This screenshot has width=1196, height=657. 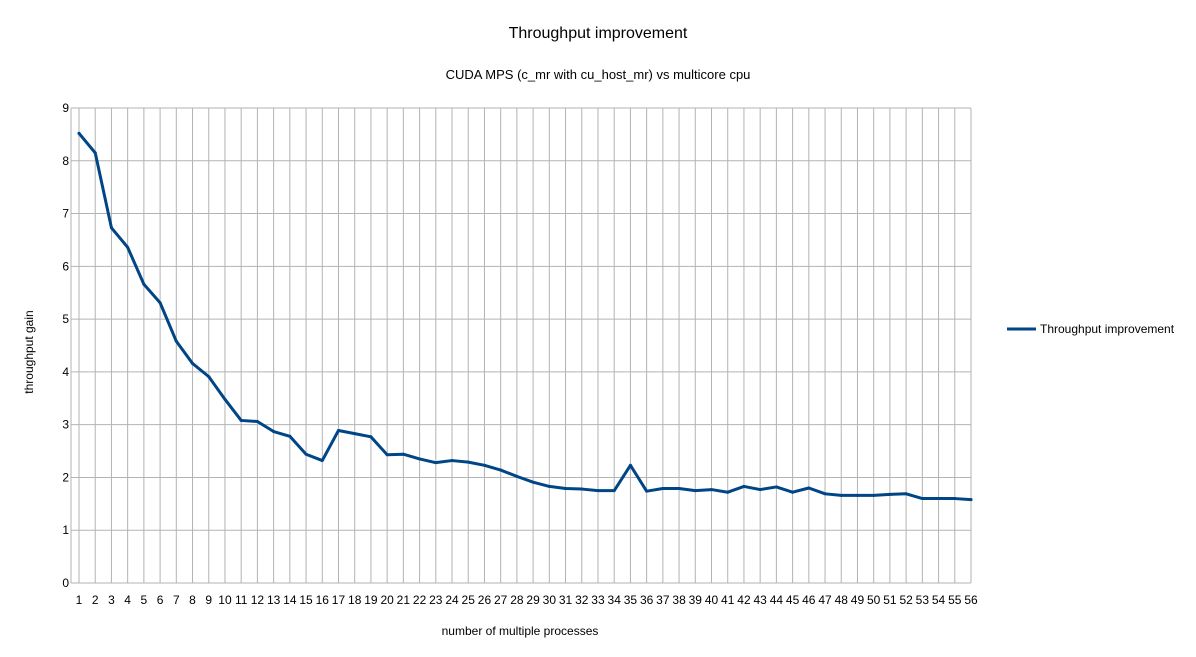 What do you see at coordinates (404, 600) in the screenshot?
I see `x-tick-label: 21` at bounding box center [404, 600].